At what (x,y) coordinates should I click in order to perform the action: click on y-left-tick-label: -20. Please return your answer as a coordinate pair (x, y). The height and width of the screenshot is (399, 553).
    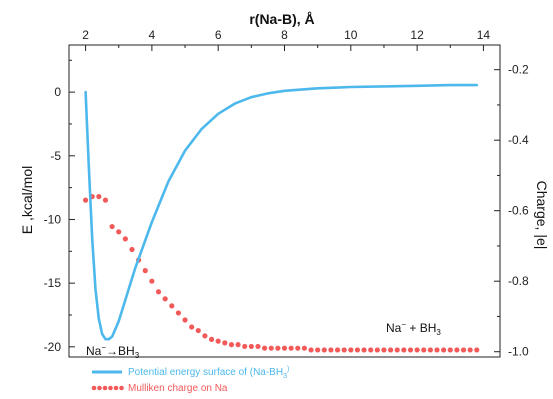
    Looking at the image, I should click on (53, 347).